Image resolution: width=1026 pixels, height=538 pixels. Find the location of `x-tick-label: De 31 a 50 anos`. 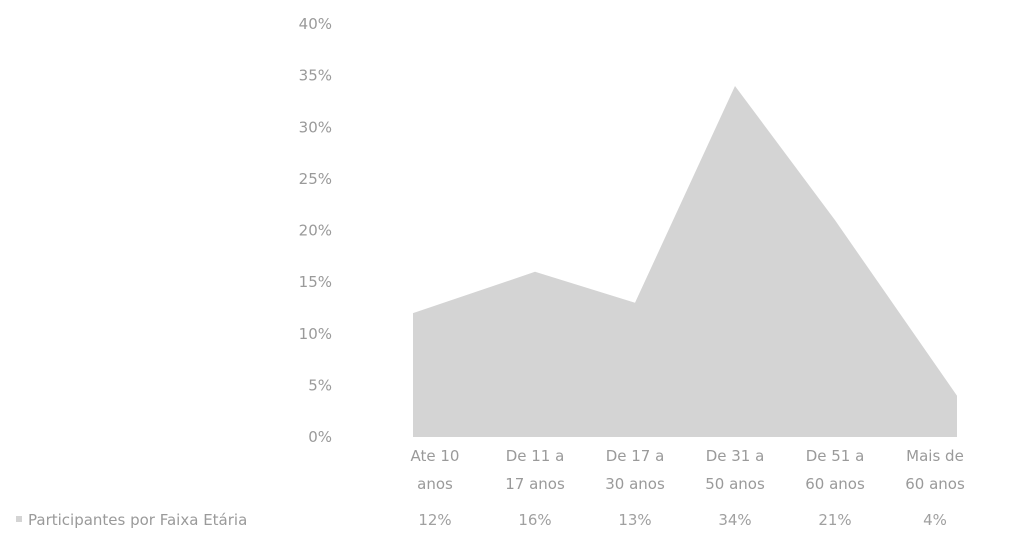

x-tick-label: De 31 a 50 anos is located at coordinates (735, 470).